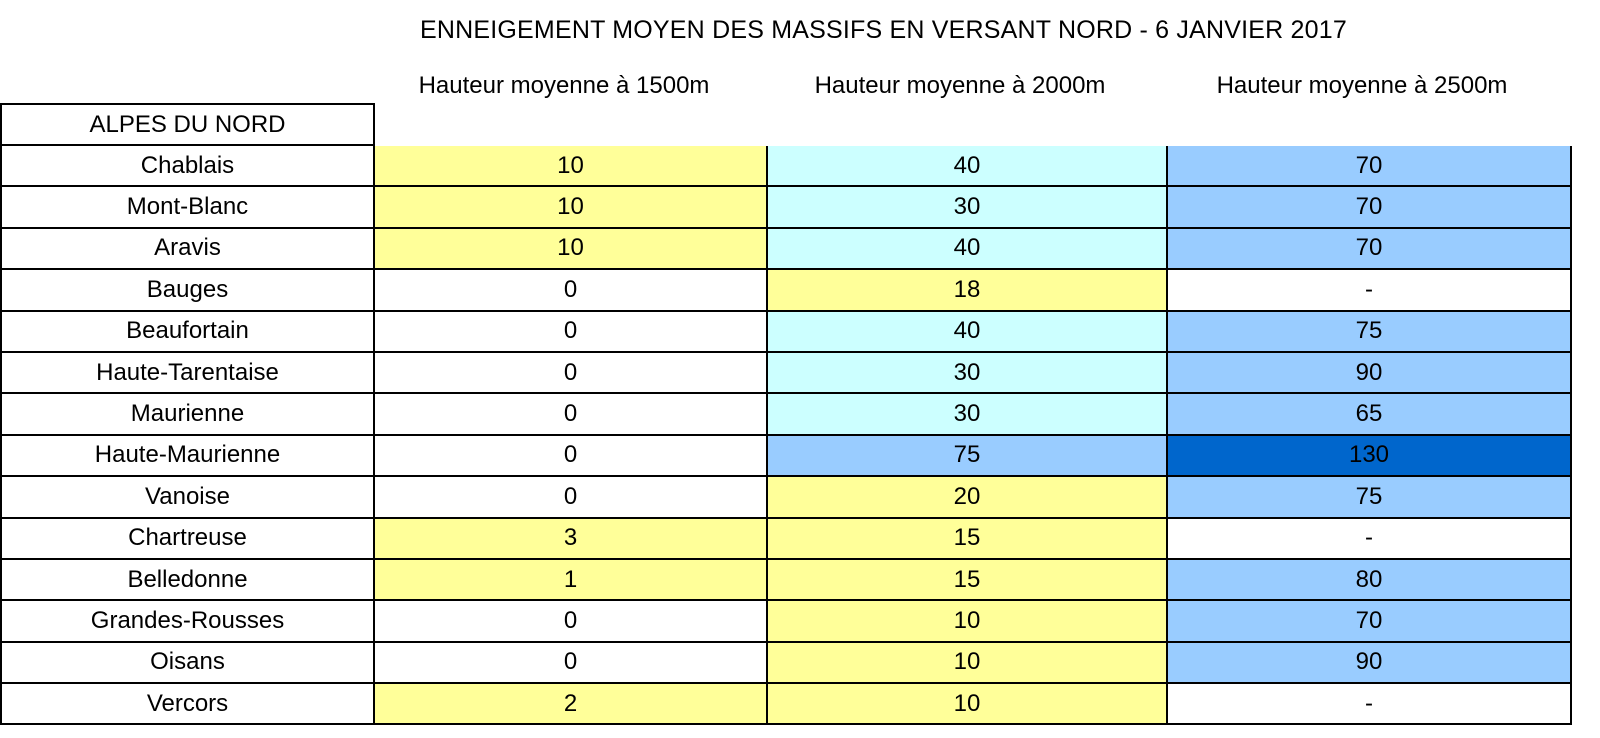 Image resolution: width=1600 pixels, height=738 pixels. I want to click on massif-name: Chablais, so click(187, 167).